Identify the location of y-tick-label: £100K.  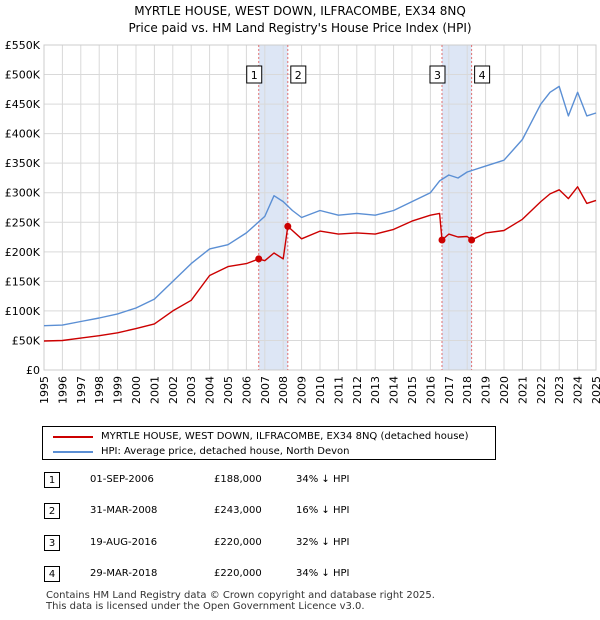
(23, 311).